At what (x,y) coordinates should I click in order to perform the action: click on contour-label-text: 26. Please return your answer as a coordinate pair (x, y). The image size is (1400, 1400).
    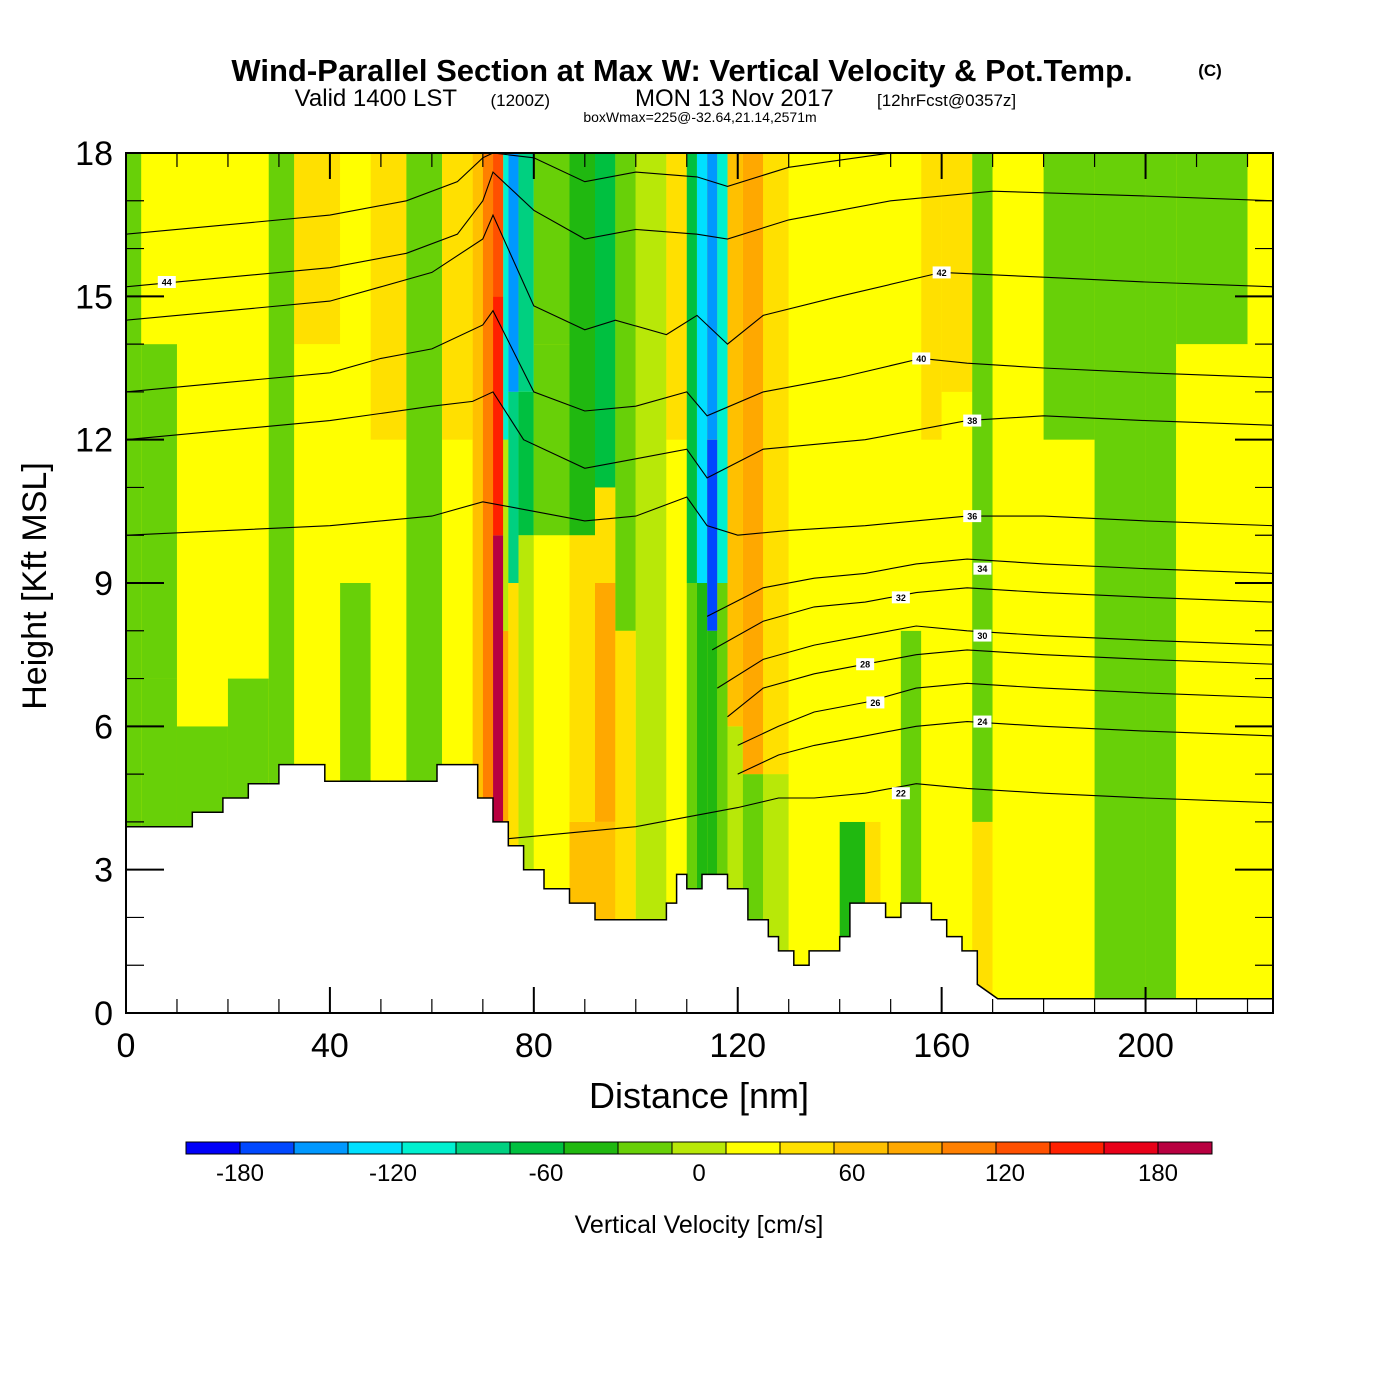
    Looking at the image, I should click on (875, 703).